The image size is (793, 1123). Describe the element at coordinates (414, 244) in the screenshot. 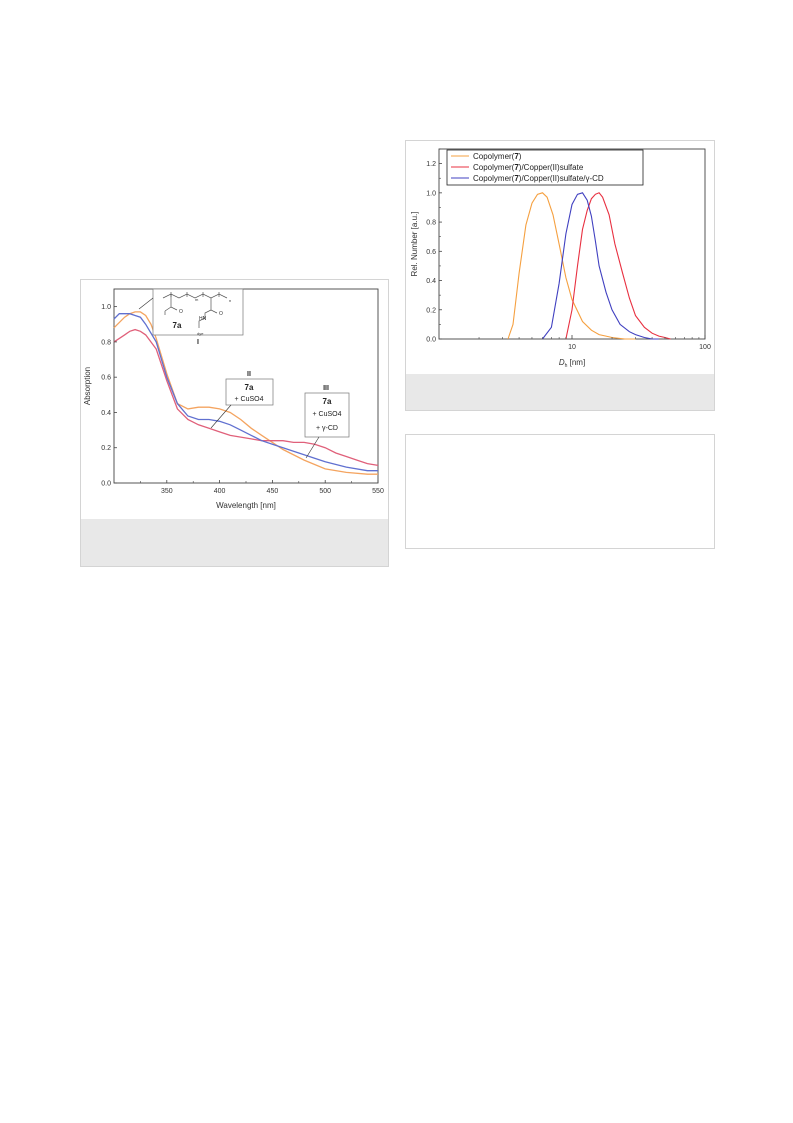

I see `dls-y-axis-title: Rel. Number [a.u.]` at that location.